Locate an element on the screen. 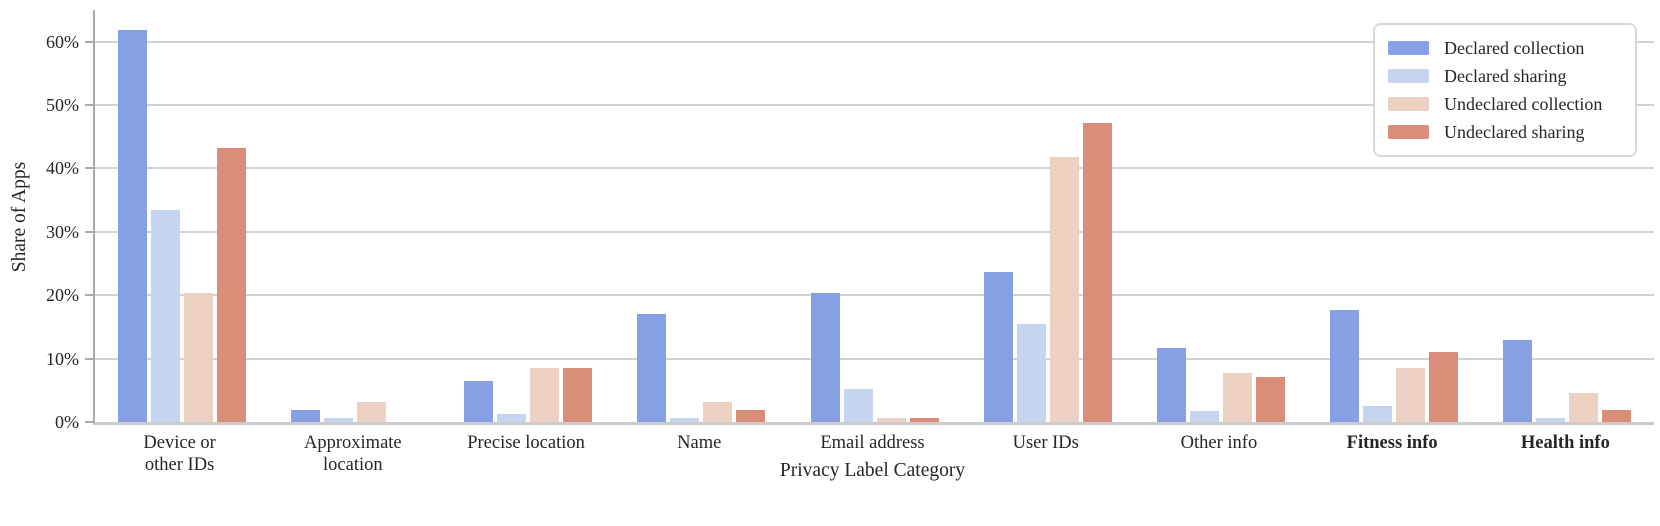  y-tick-label-30: 30% is located at coordinates (62, 231).